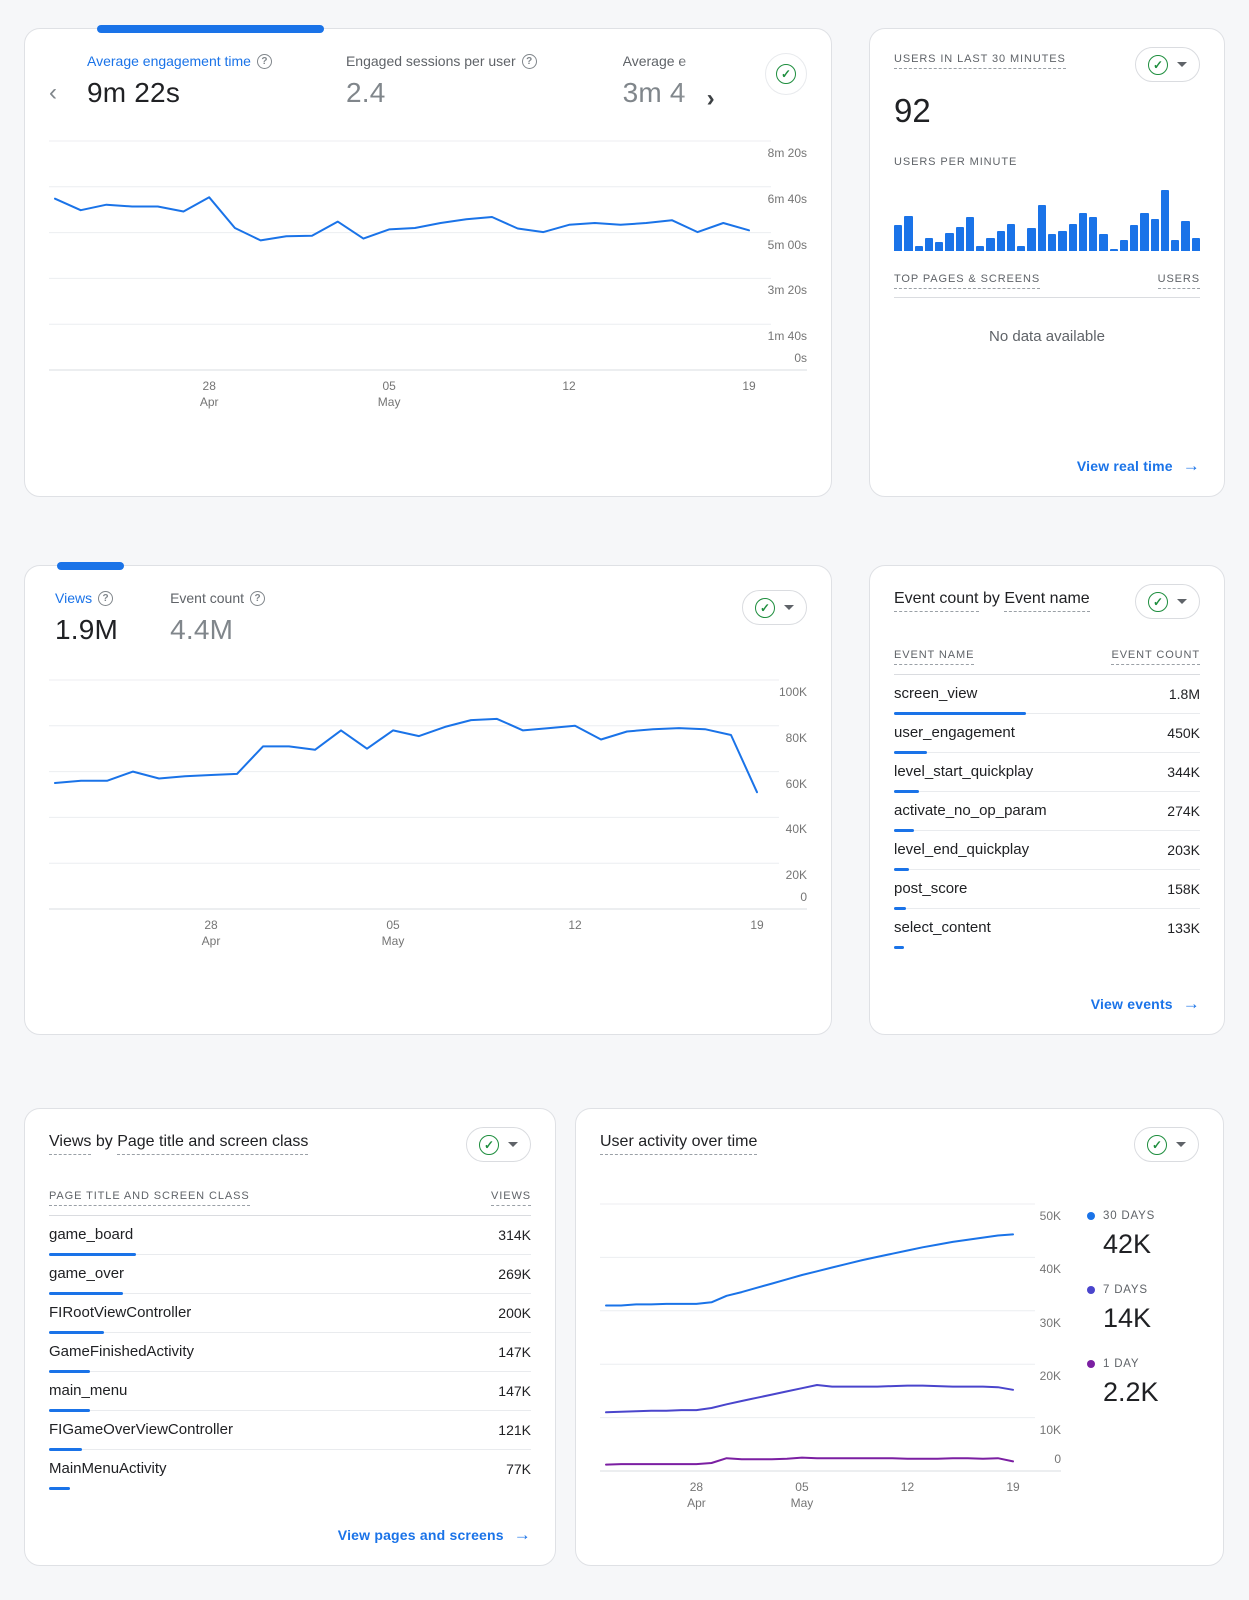  I want to click on metric-value: 3m 4, so click(654, 92).